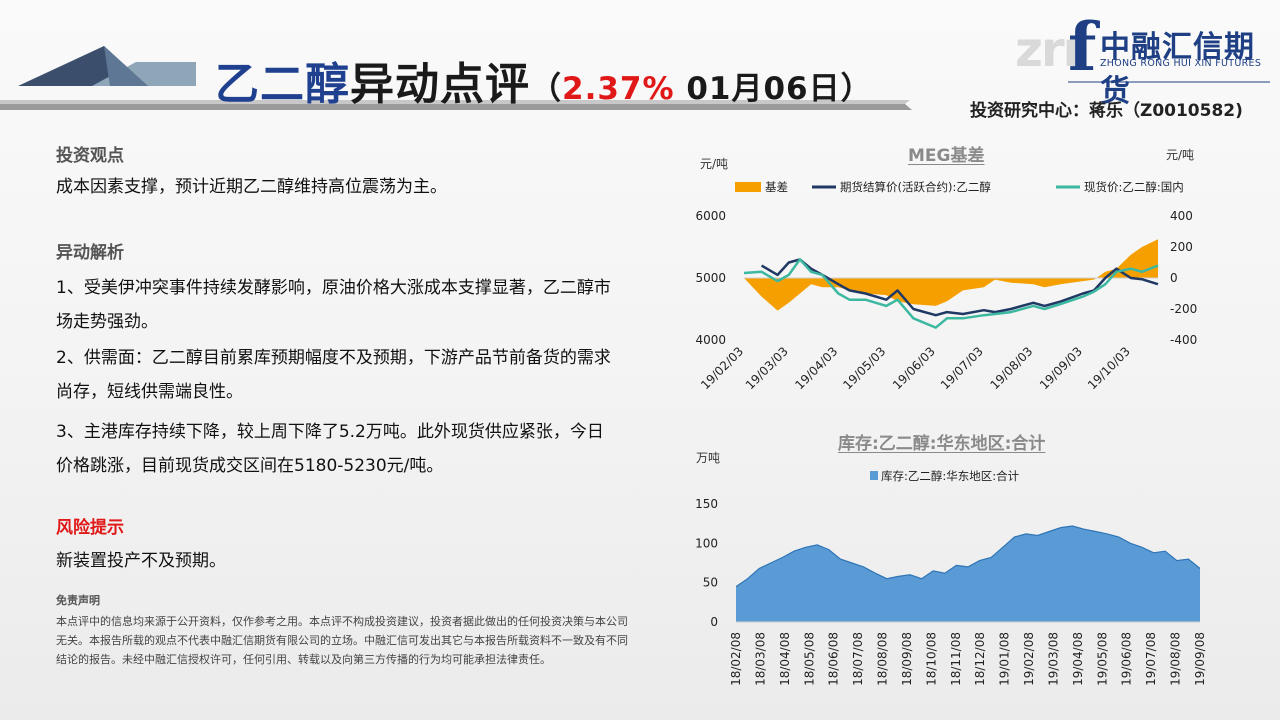 The width and height of the screenshot is (1280, 720). What do you see at coordinates (546, 89) in the screenshot?
I see `title-paren-open: （` at bounding box center [546, 89].